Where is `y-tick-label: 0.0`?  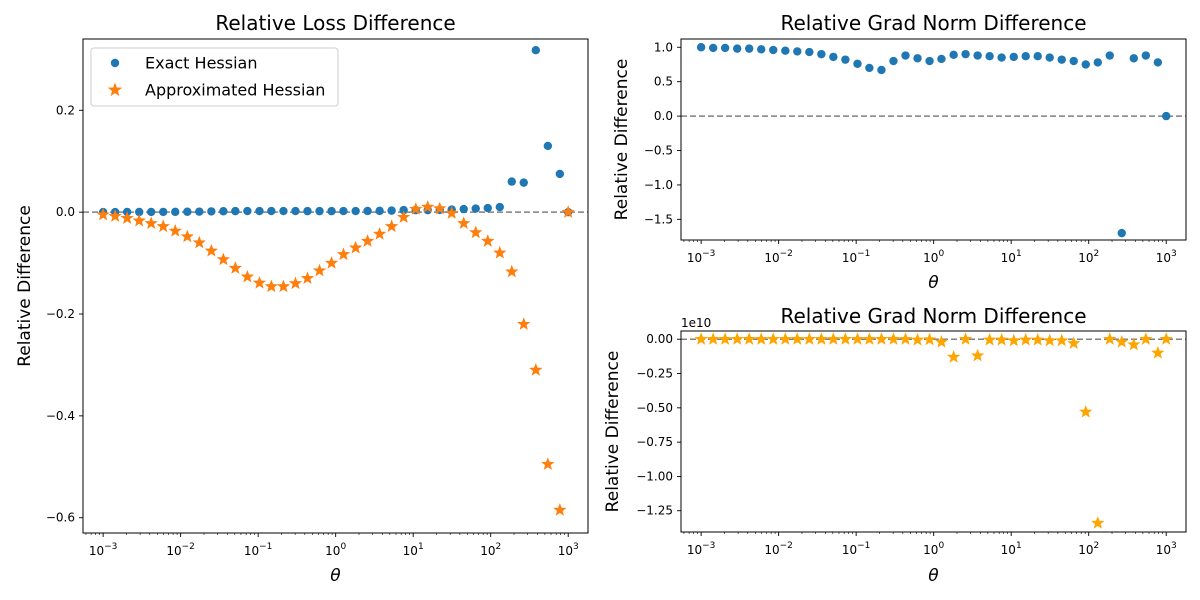 y-tick-label: 0.0 is located at coordinates (663, 116).